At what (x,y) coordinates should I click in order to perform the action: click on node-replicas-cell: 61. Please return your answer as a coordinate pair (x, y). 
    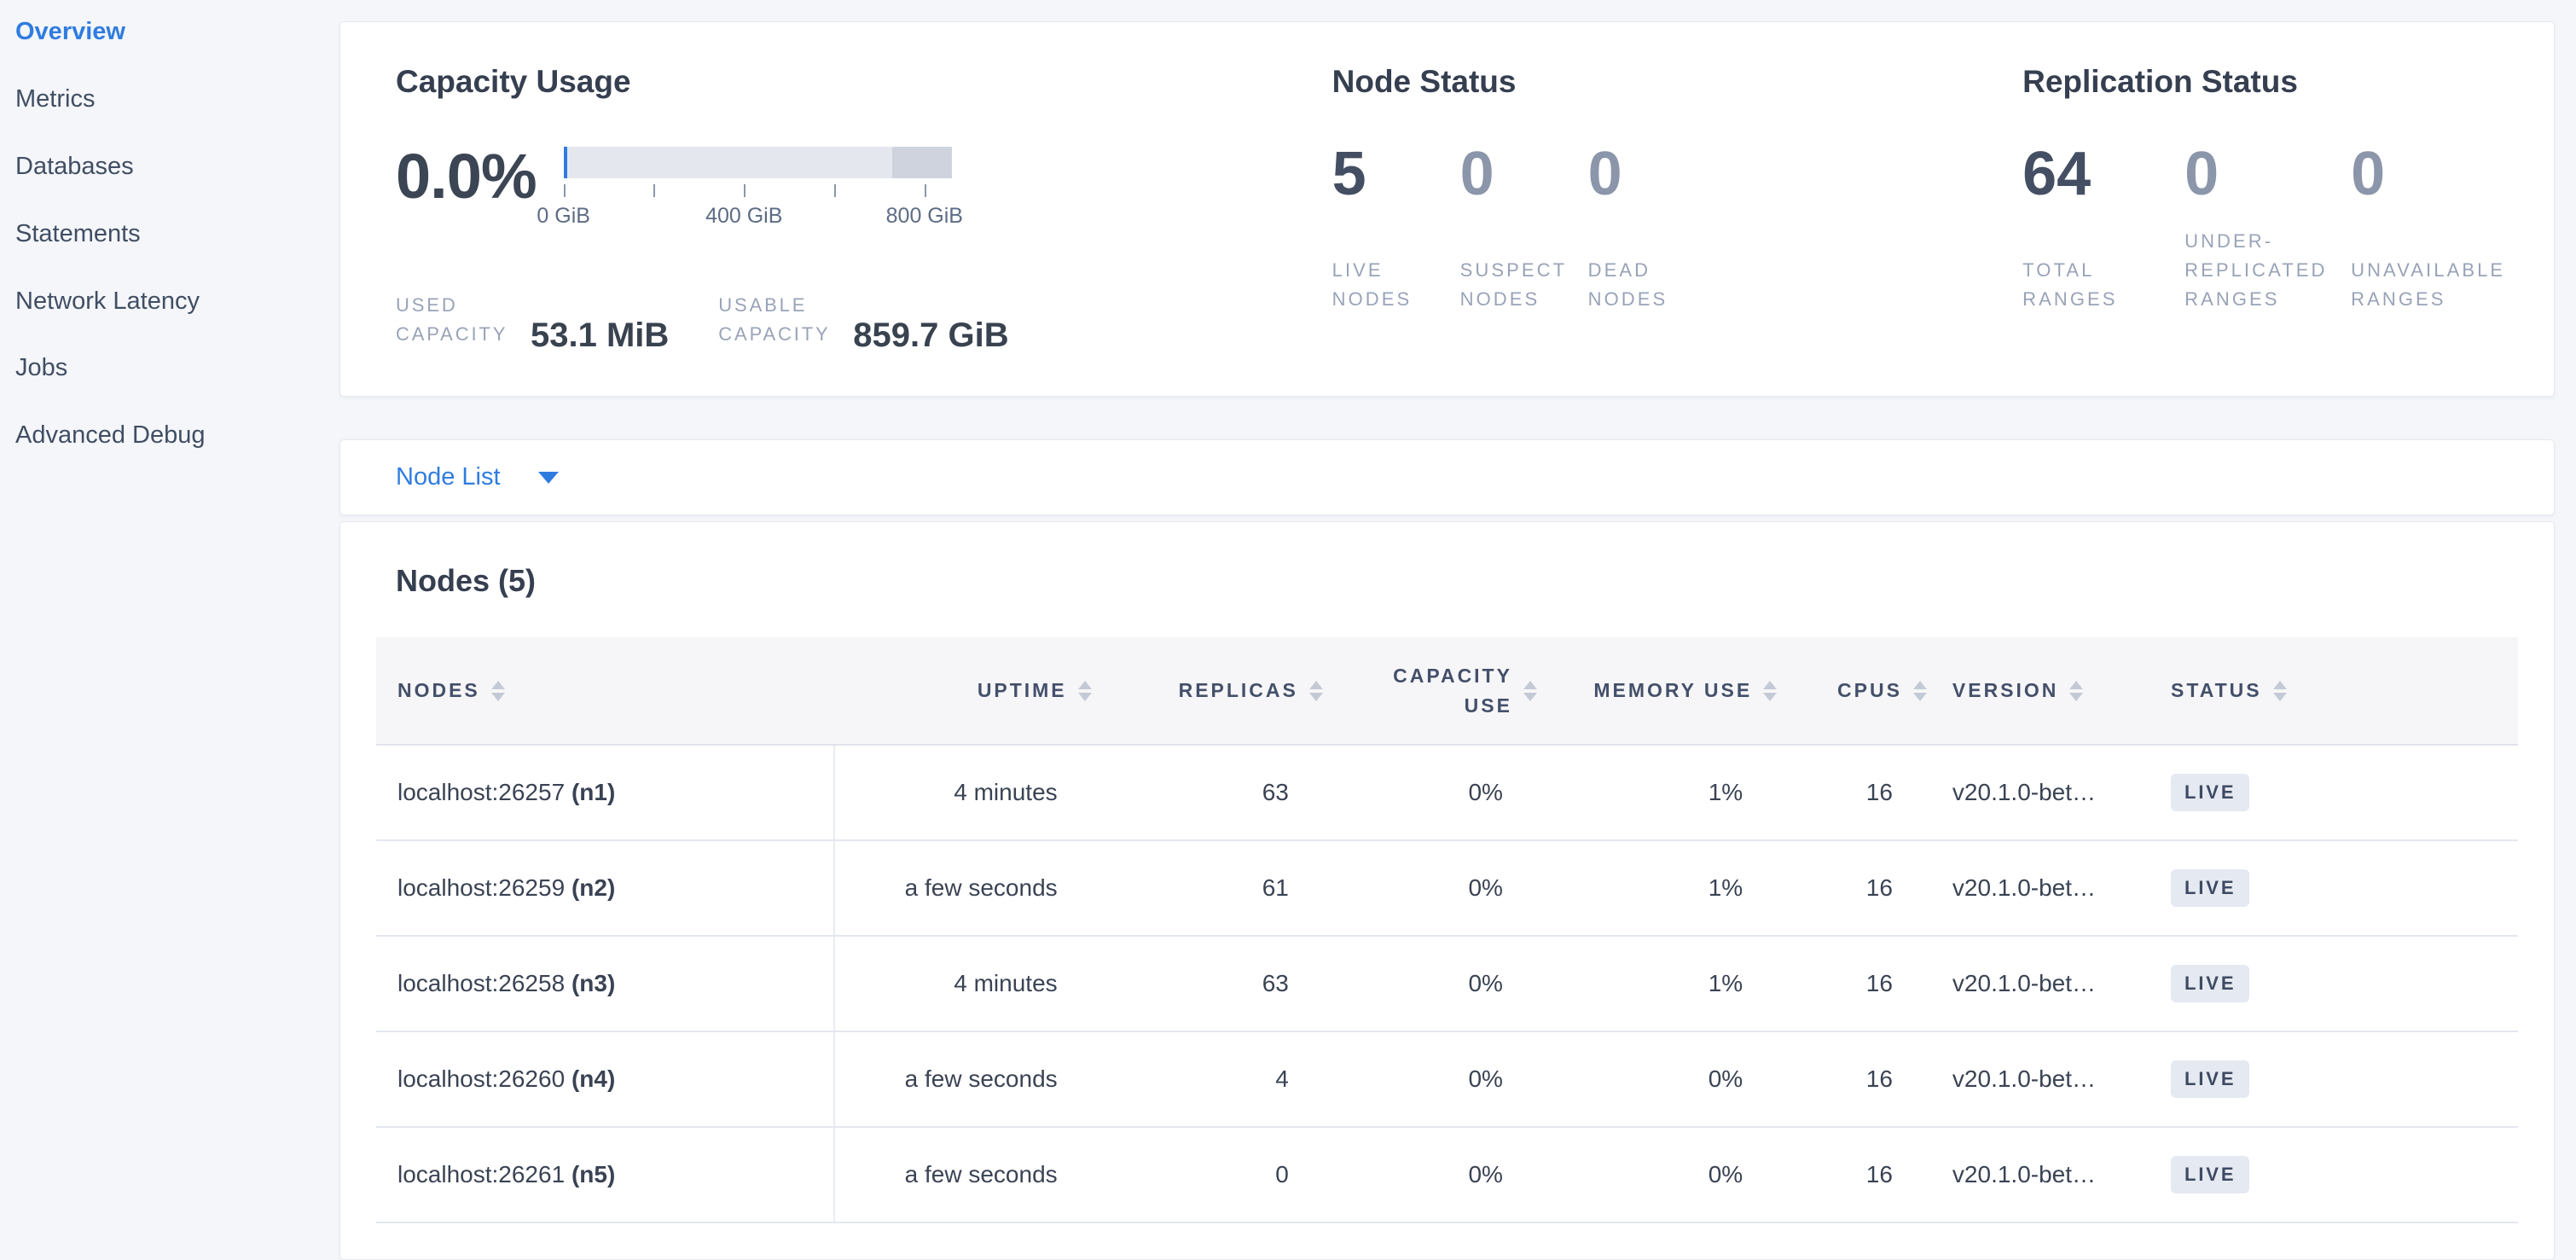
    Looking at the image, I should click on (1207, 888).